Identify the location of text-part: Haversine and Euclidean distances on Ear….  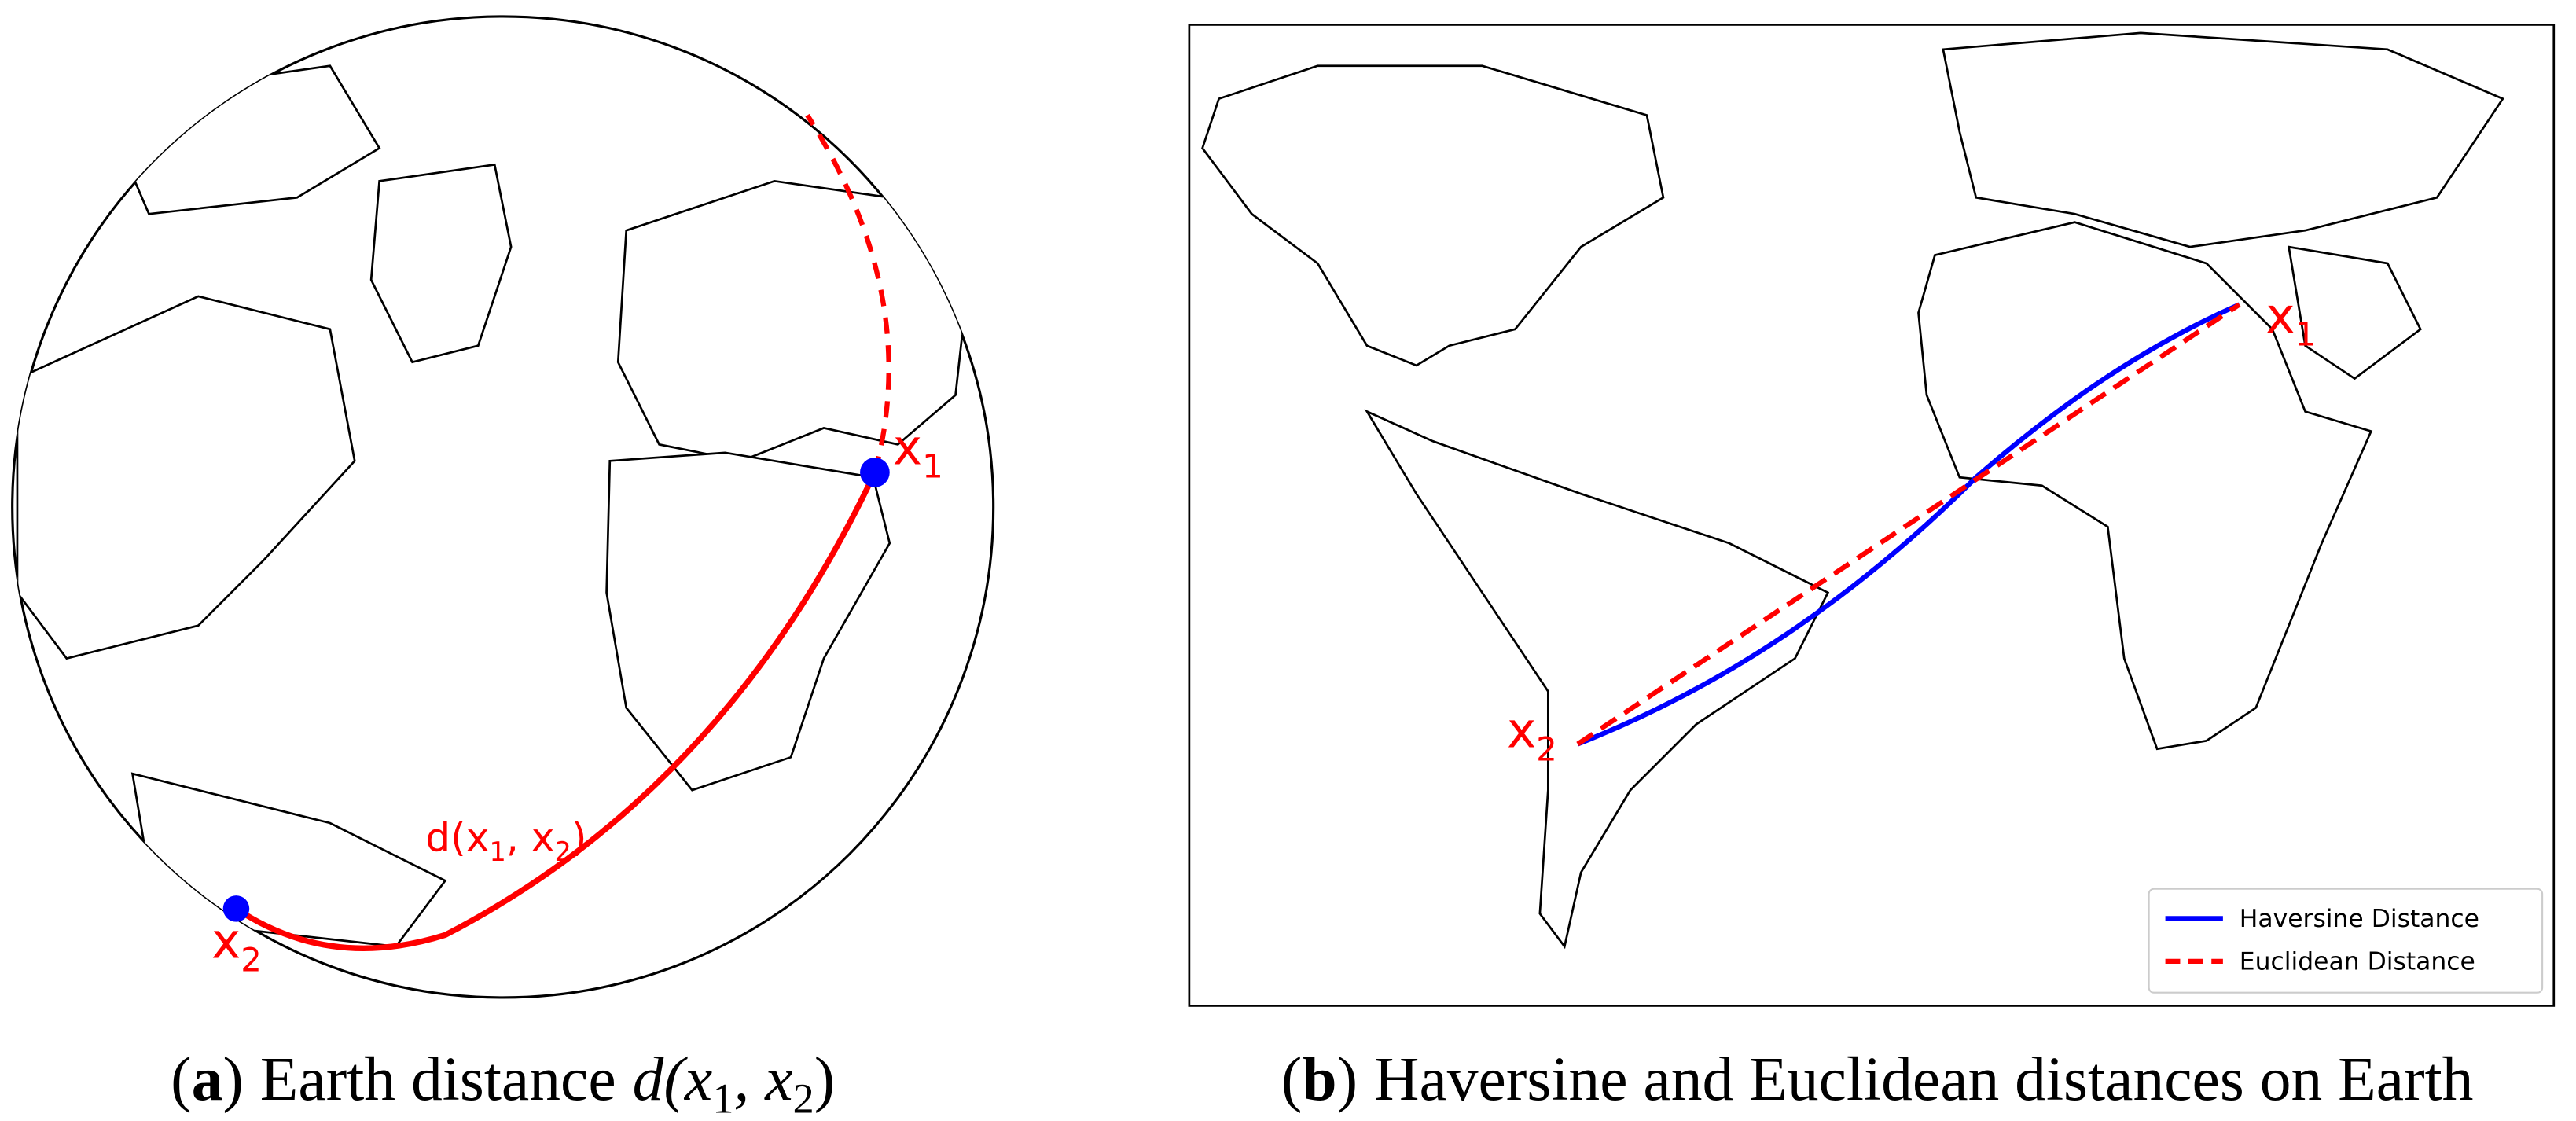
(1923, 1079).